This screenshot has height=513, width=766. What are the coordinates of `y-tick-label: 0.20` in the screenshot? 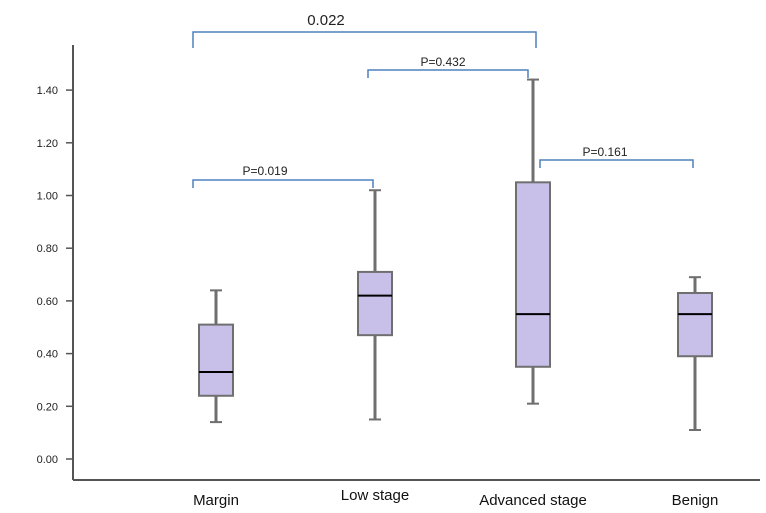 It's located at (47, 407).